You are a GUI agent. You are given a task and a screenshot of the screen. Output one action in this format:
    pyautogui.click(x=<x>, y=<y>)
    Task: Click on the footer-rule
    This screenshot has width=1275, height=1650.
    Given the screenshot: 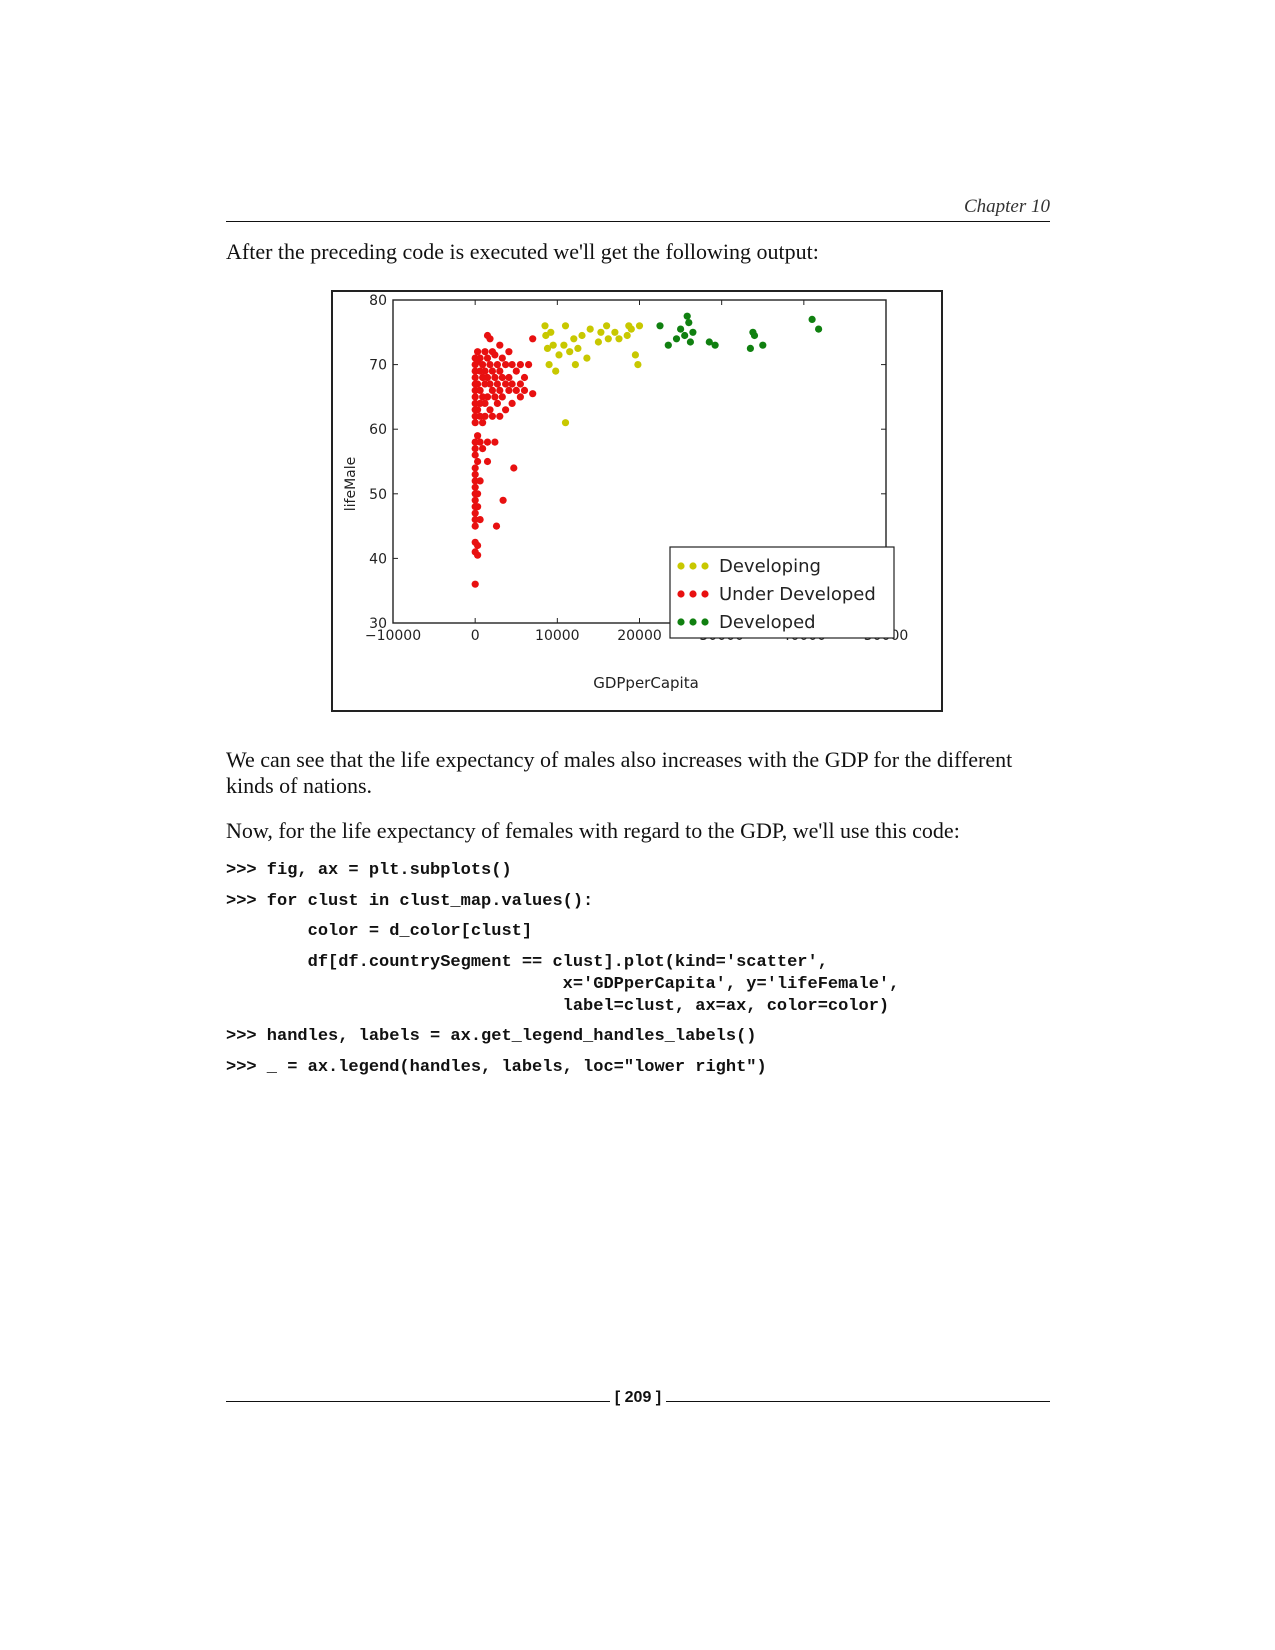 What is the action you would take?
    pyautogui.click(x=418, y=1401)
    